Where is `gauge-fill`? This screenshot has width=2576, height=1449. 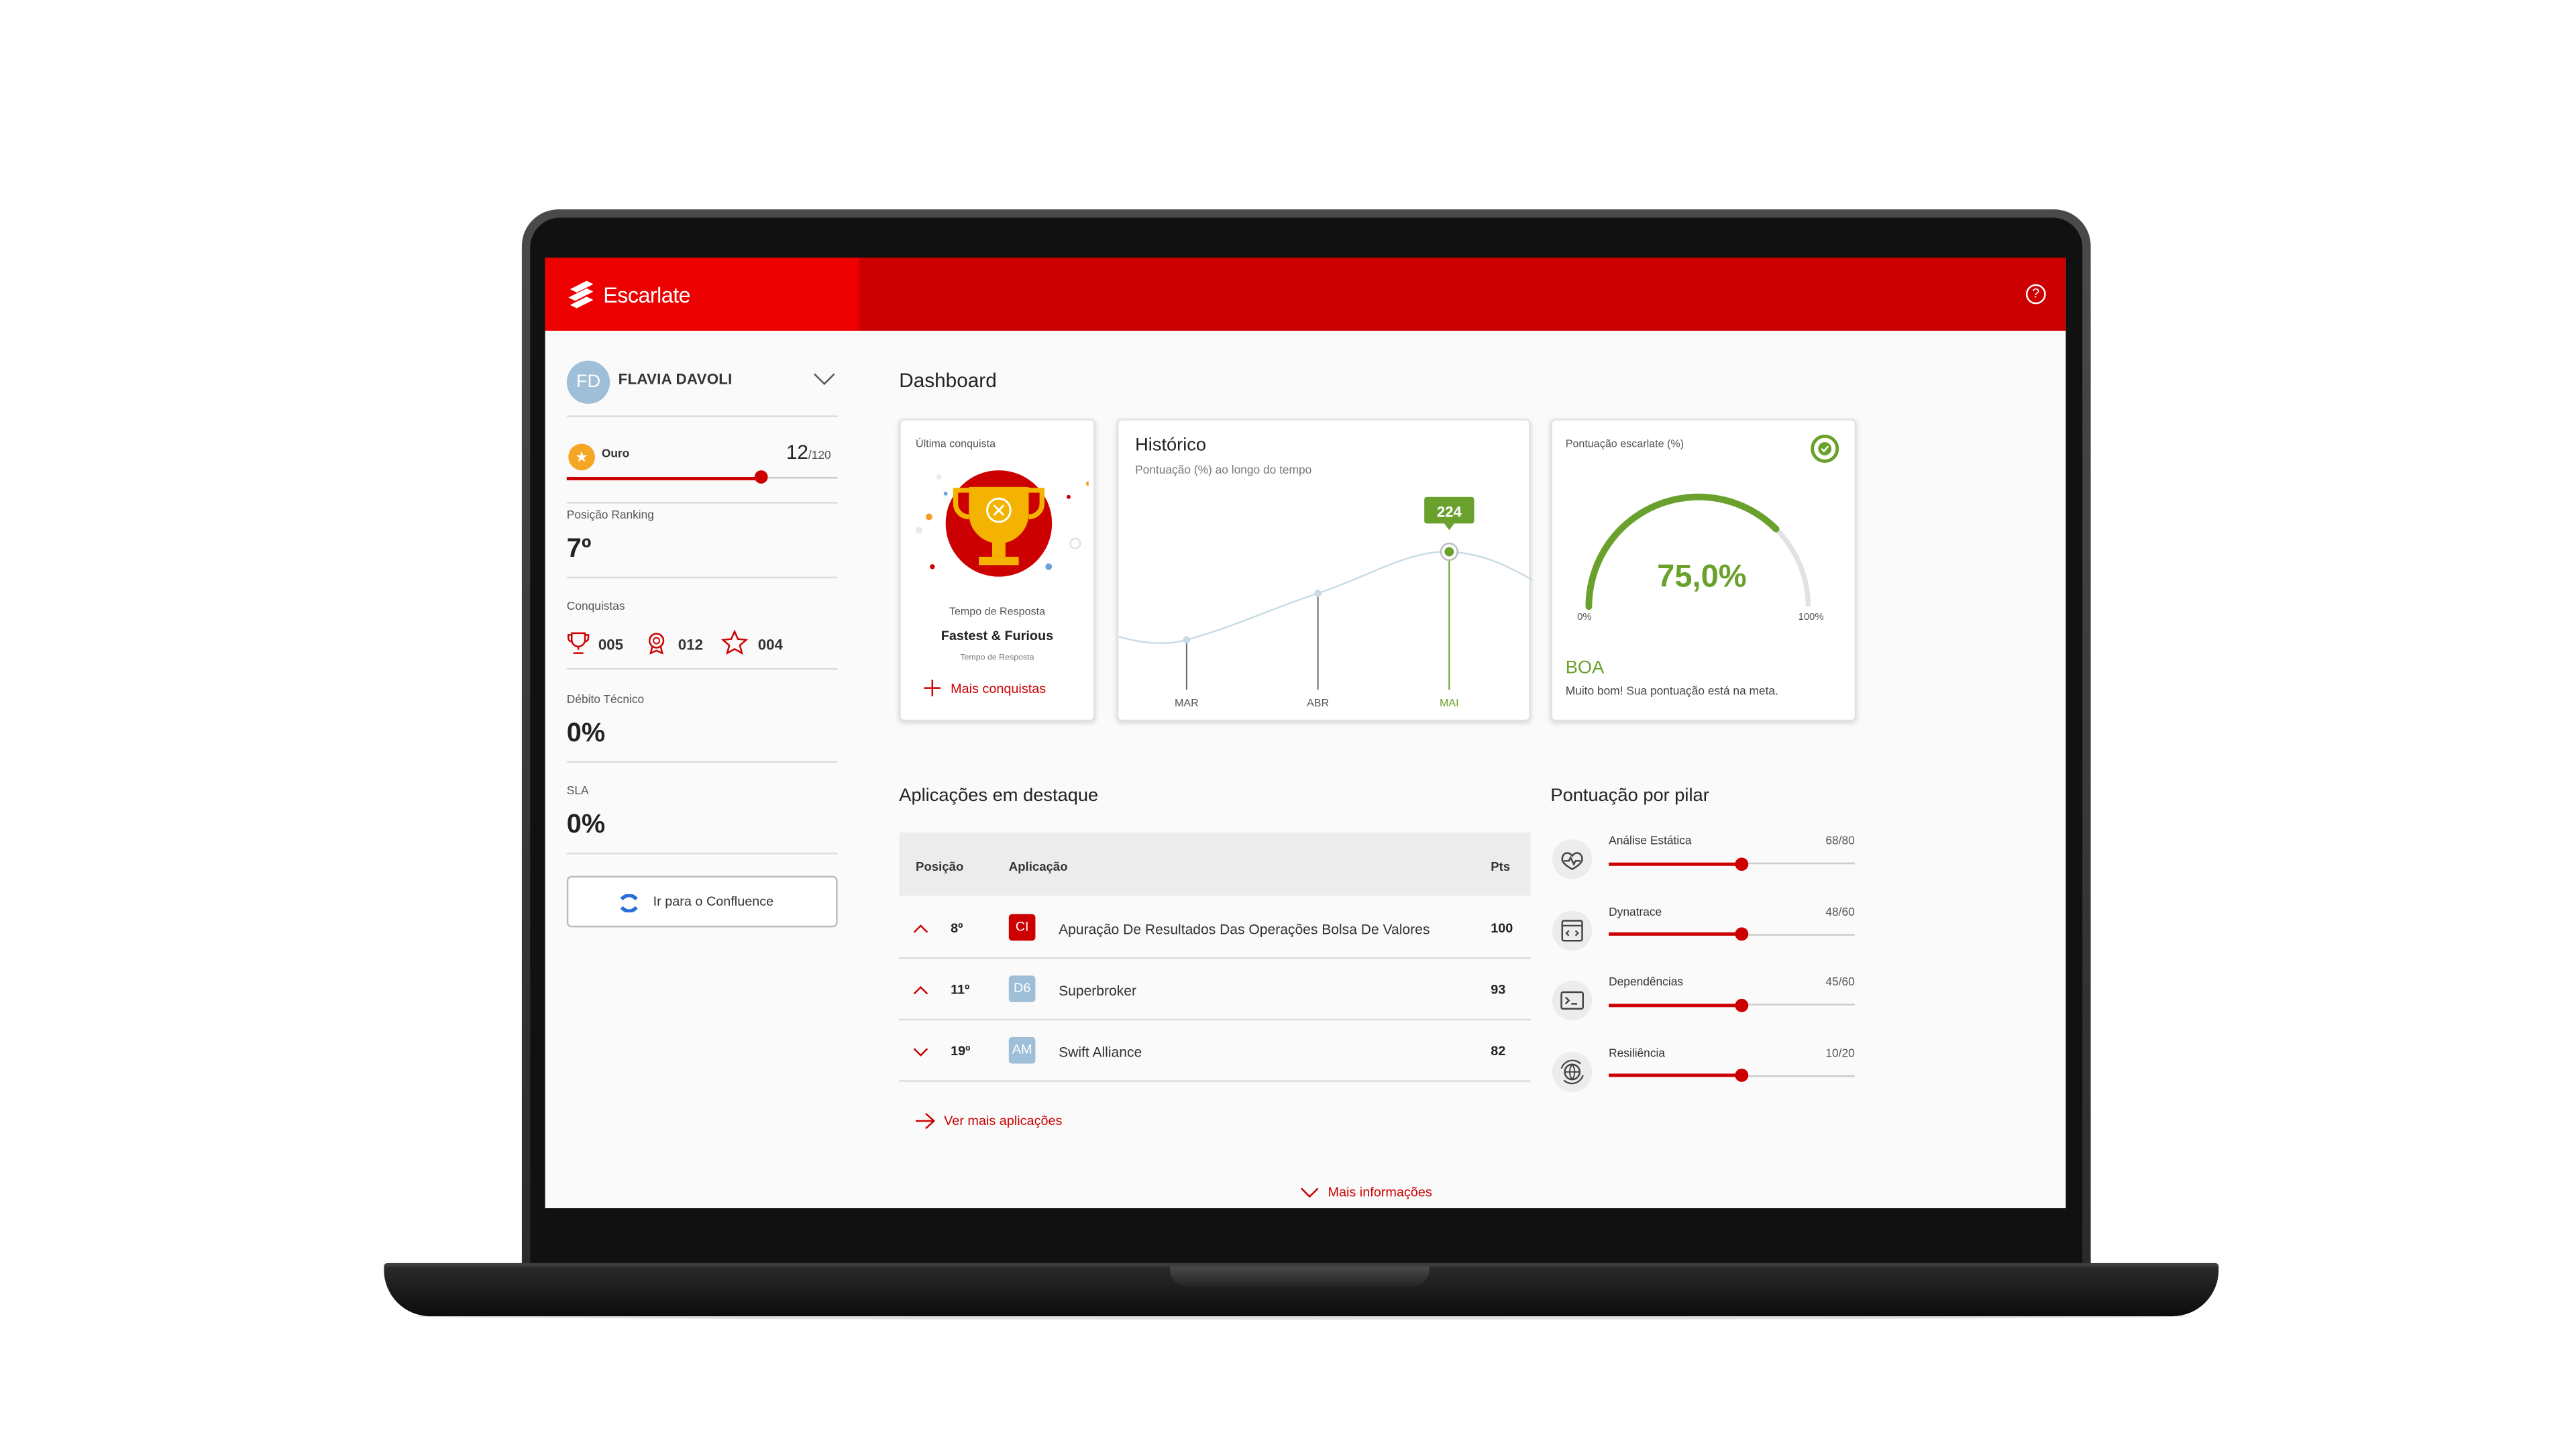 gauge-fill is located at coordinates (1682, 551).